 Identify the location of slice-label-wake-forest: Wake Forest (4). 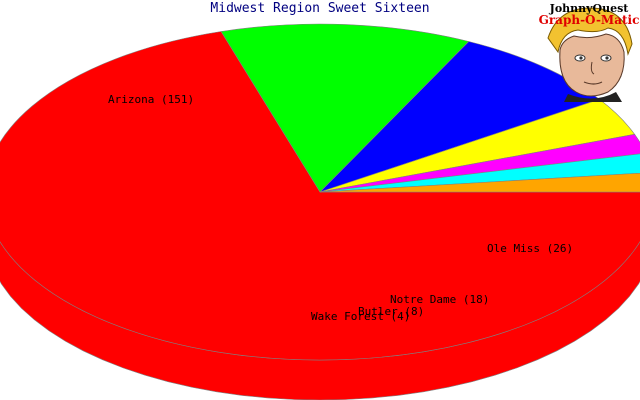
(360, 316).